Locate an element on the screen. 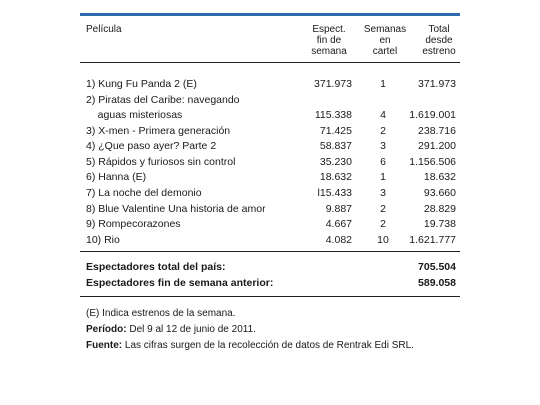  total-pais-row: Espectadores total del país: 705.504 is located at coordinates (270, 268).